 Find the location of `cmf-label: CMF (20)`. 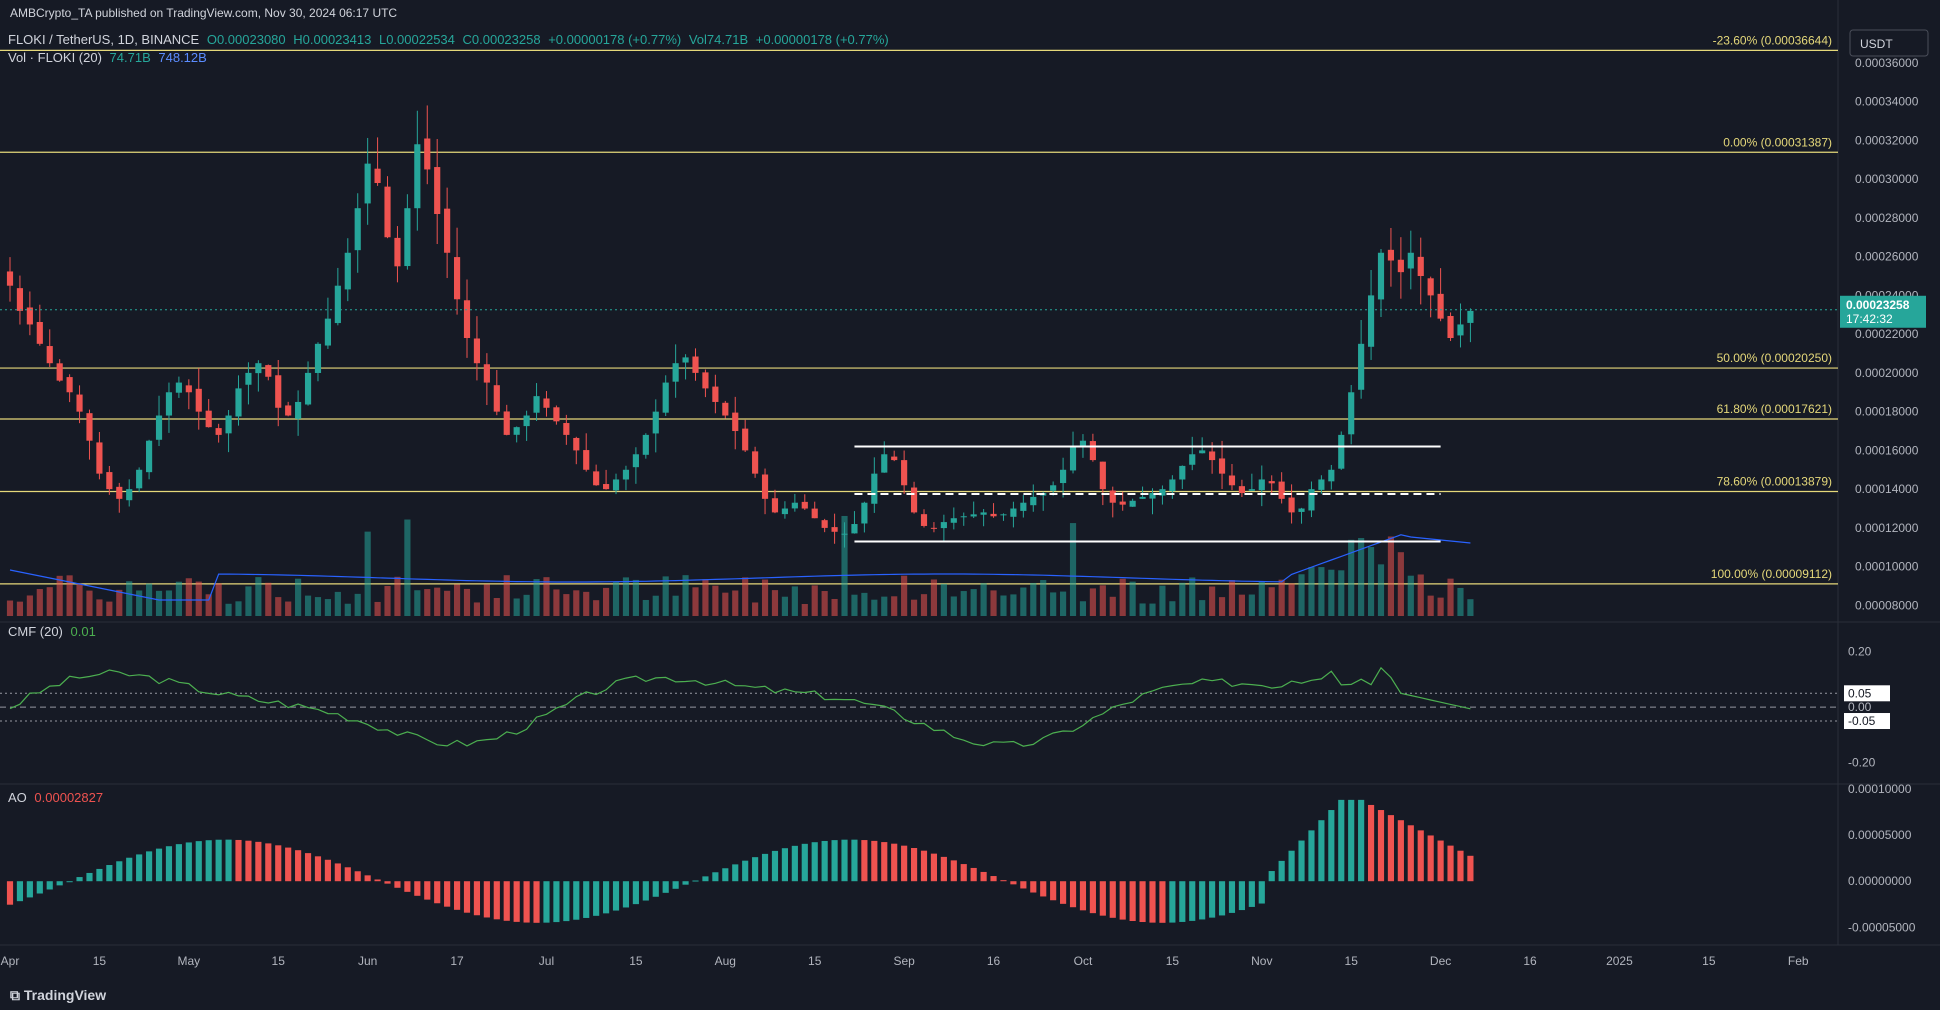

cmf-label: CMF (20) is located at coordinates (35, 631).